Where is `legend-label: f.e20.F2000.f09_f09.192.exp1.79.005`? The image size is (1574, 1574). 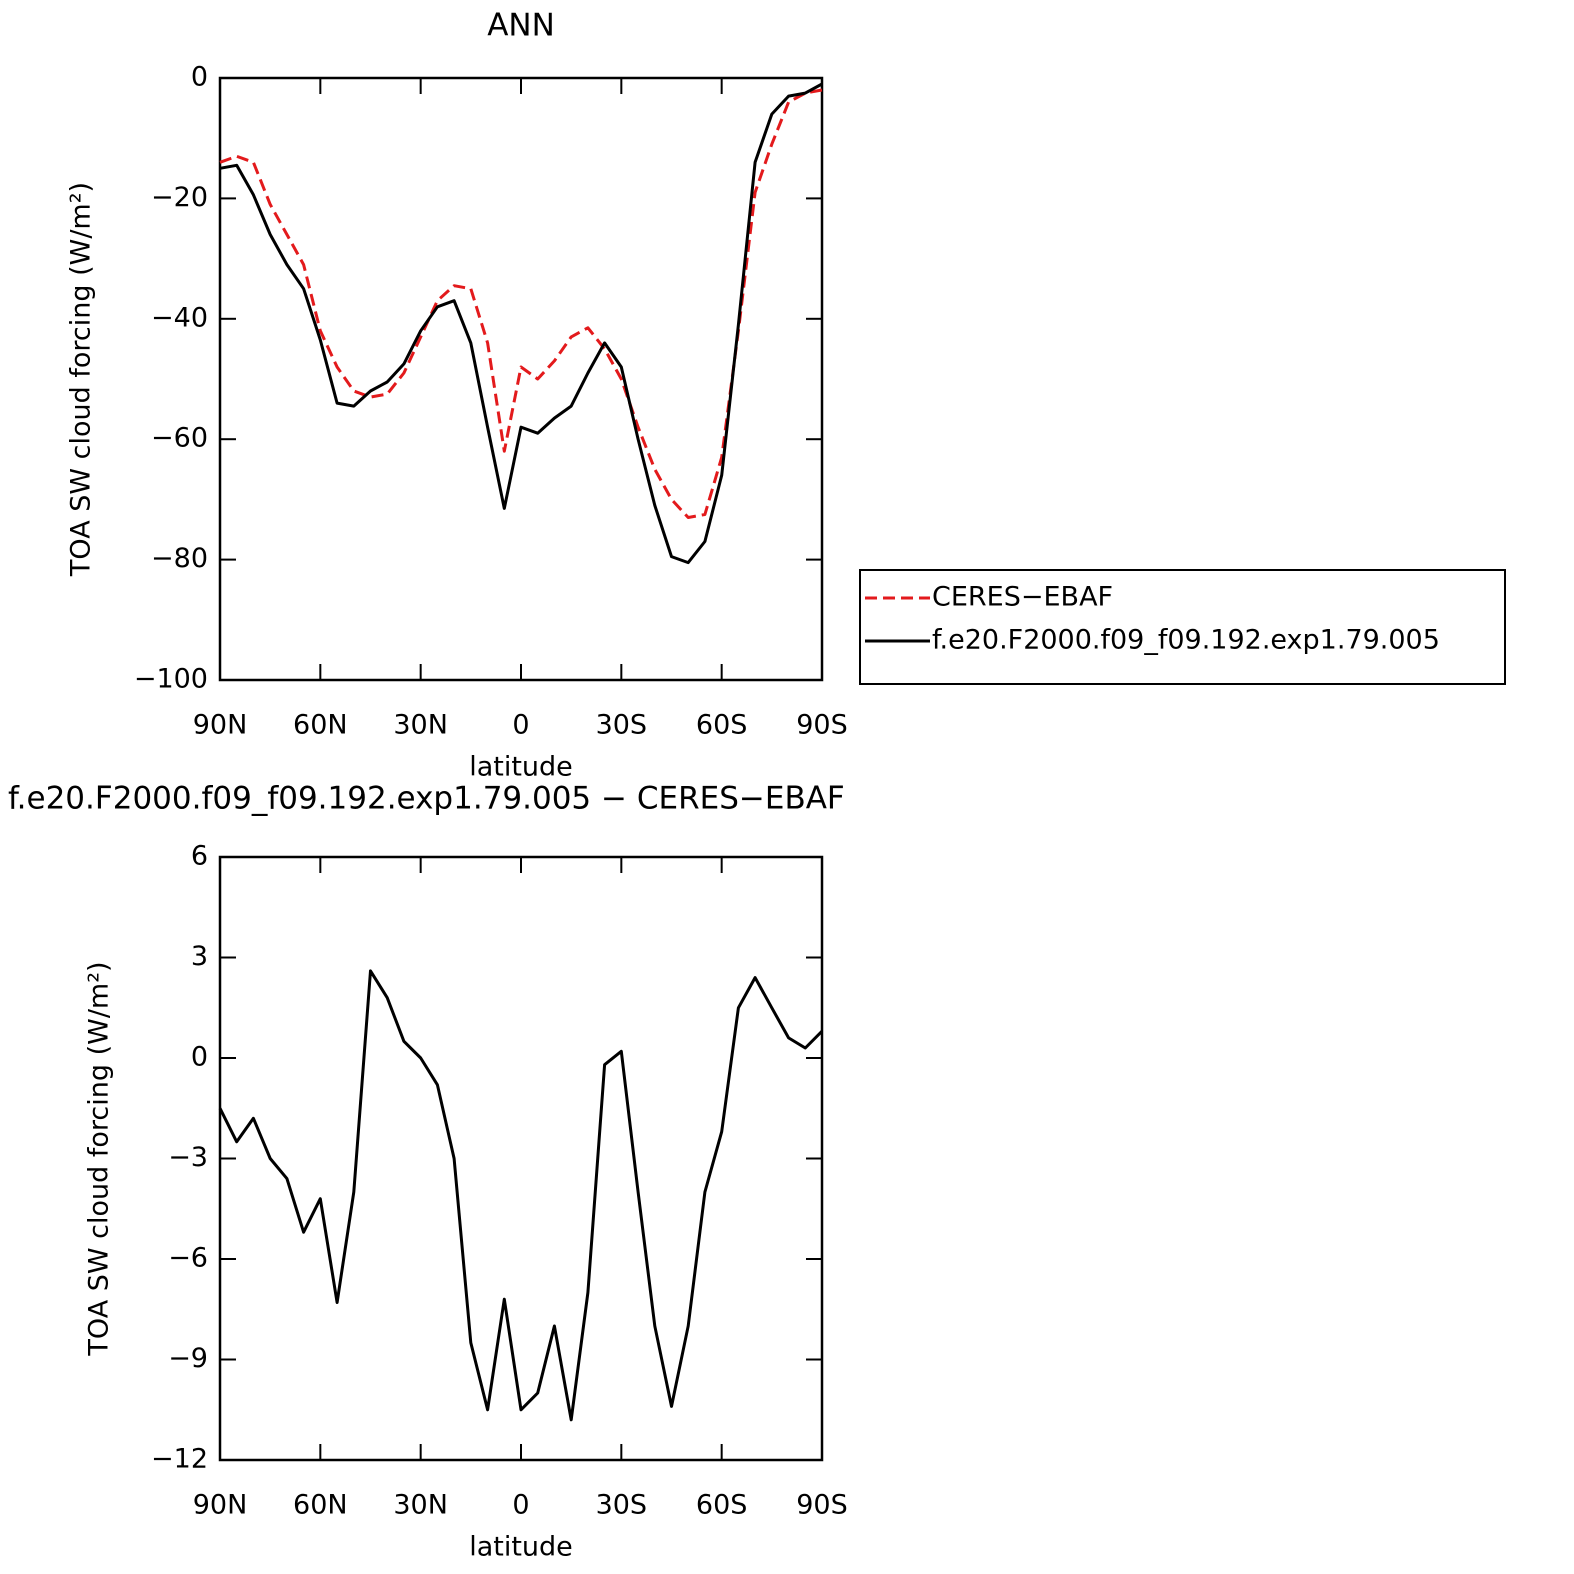
legend-label: f.e20.F2000.f09_f09.192.exp1.79.005 is located at coordinates (1186, 640).